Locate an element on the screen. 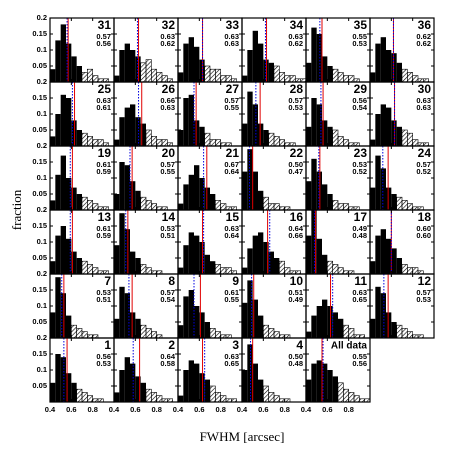  panel-label: 35 is located at coordinates (361, 25).